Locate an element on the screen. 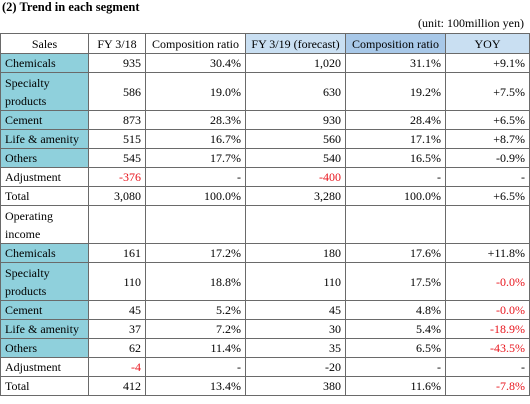 The width and height of the screenshot is (530, 404). row-label: Operating income is located at coordinates (44, 224).